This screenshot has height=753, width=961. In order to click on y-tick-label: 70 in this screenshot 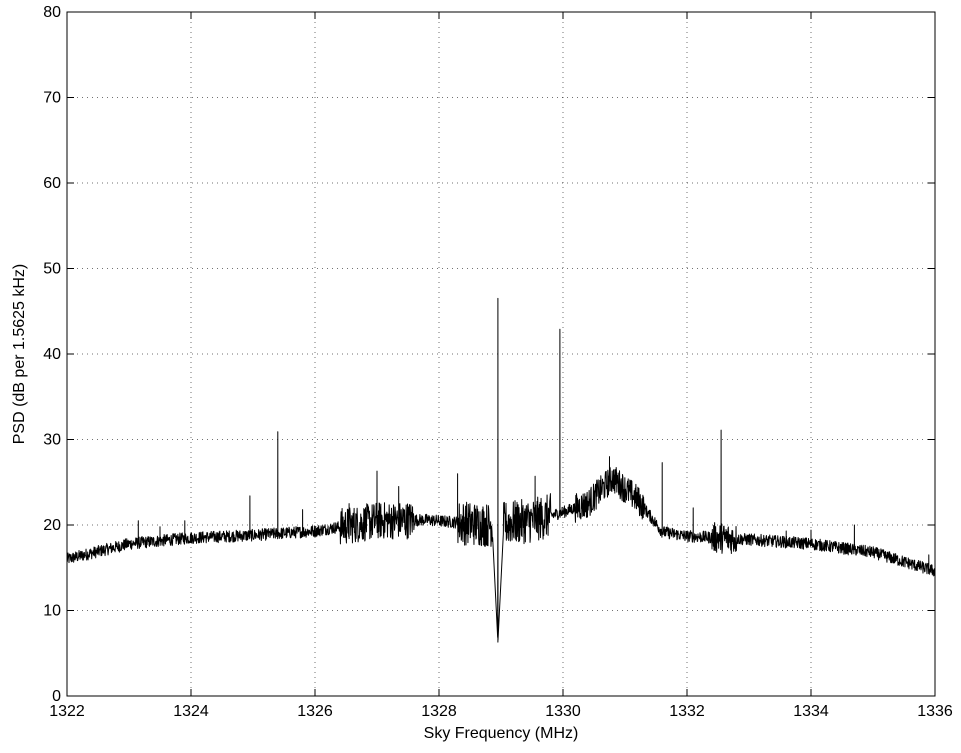, I will do `click(52, 98)`.